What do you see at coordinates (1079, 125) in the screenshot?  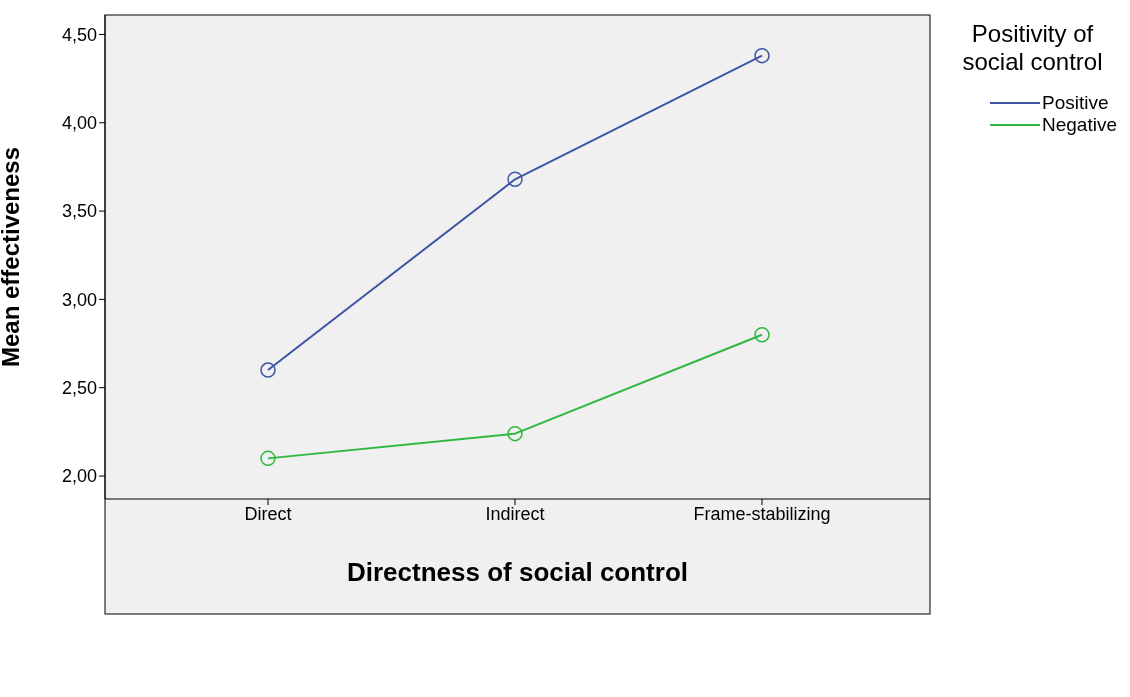 I see `legend-label: Negative` at bounding box center [1079, 125].